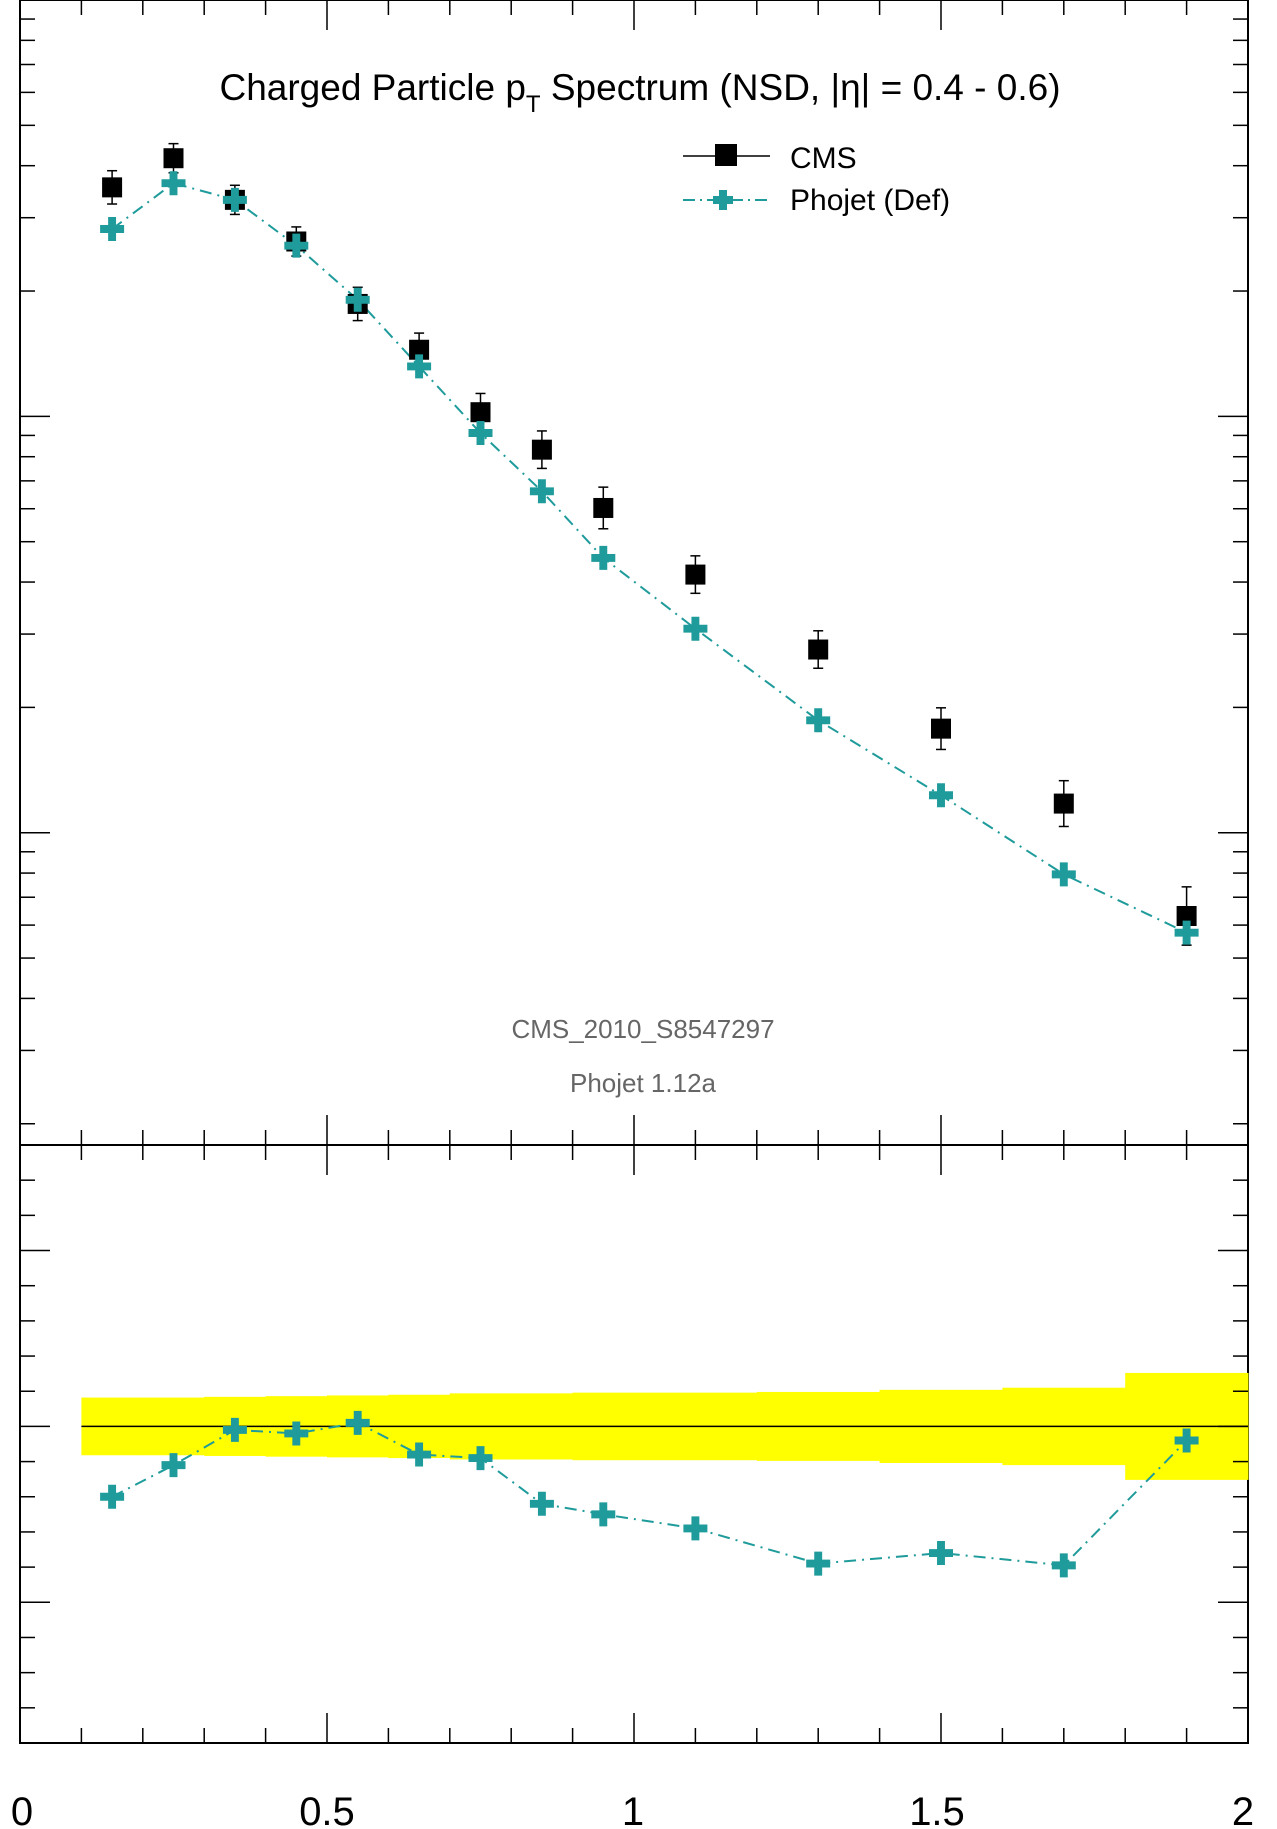  Describe the element at coordinates (816, 179) in the screenshot. I see `legend: CMS Phojet (Def)` at that location.